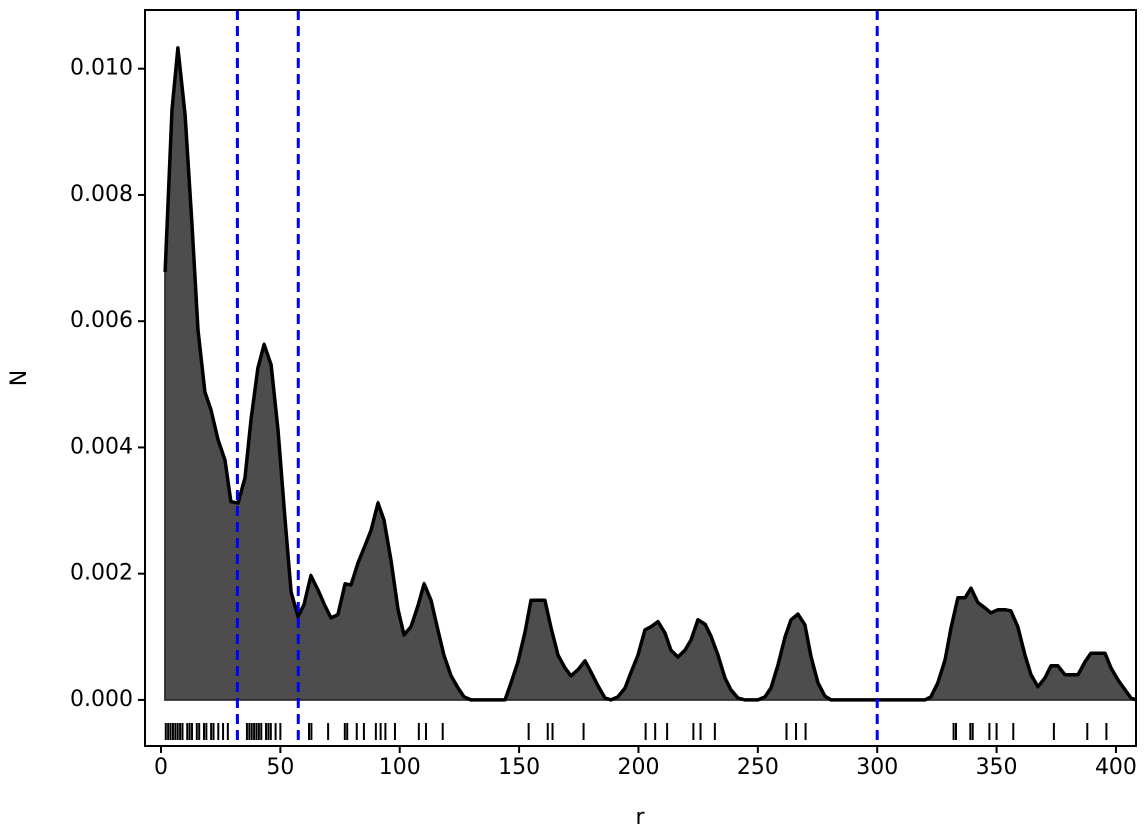 The height and width of the screenshot is (830, 1148). What do you see at coordinates (400, 767) in the screenshot?
I see `x-tick-label: 100` at bounding box center [400, 767].